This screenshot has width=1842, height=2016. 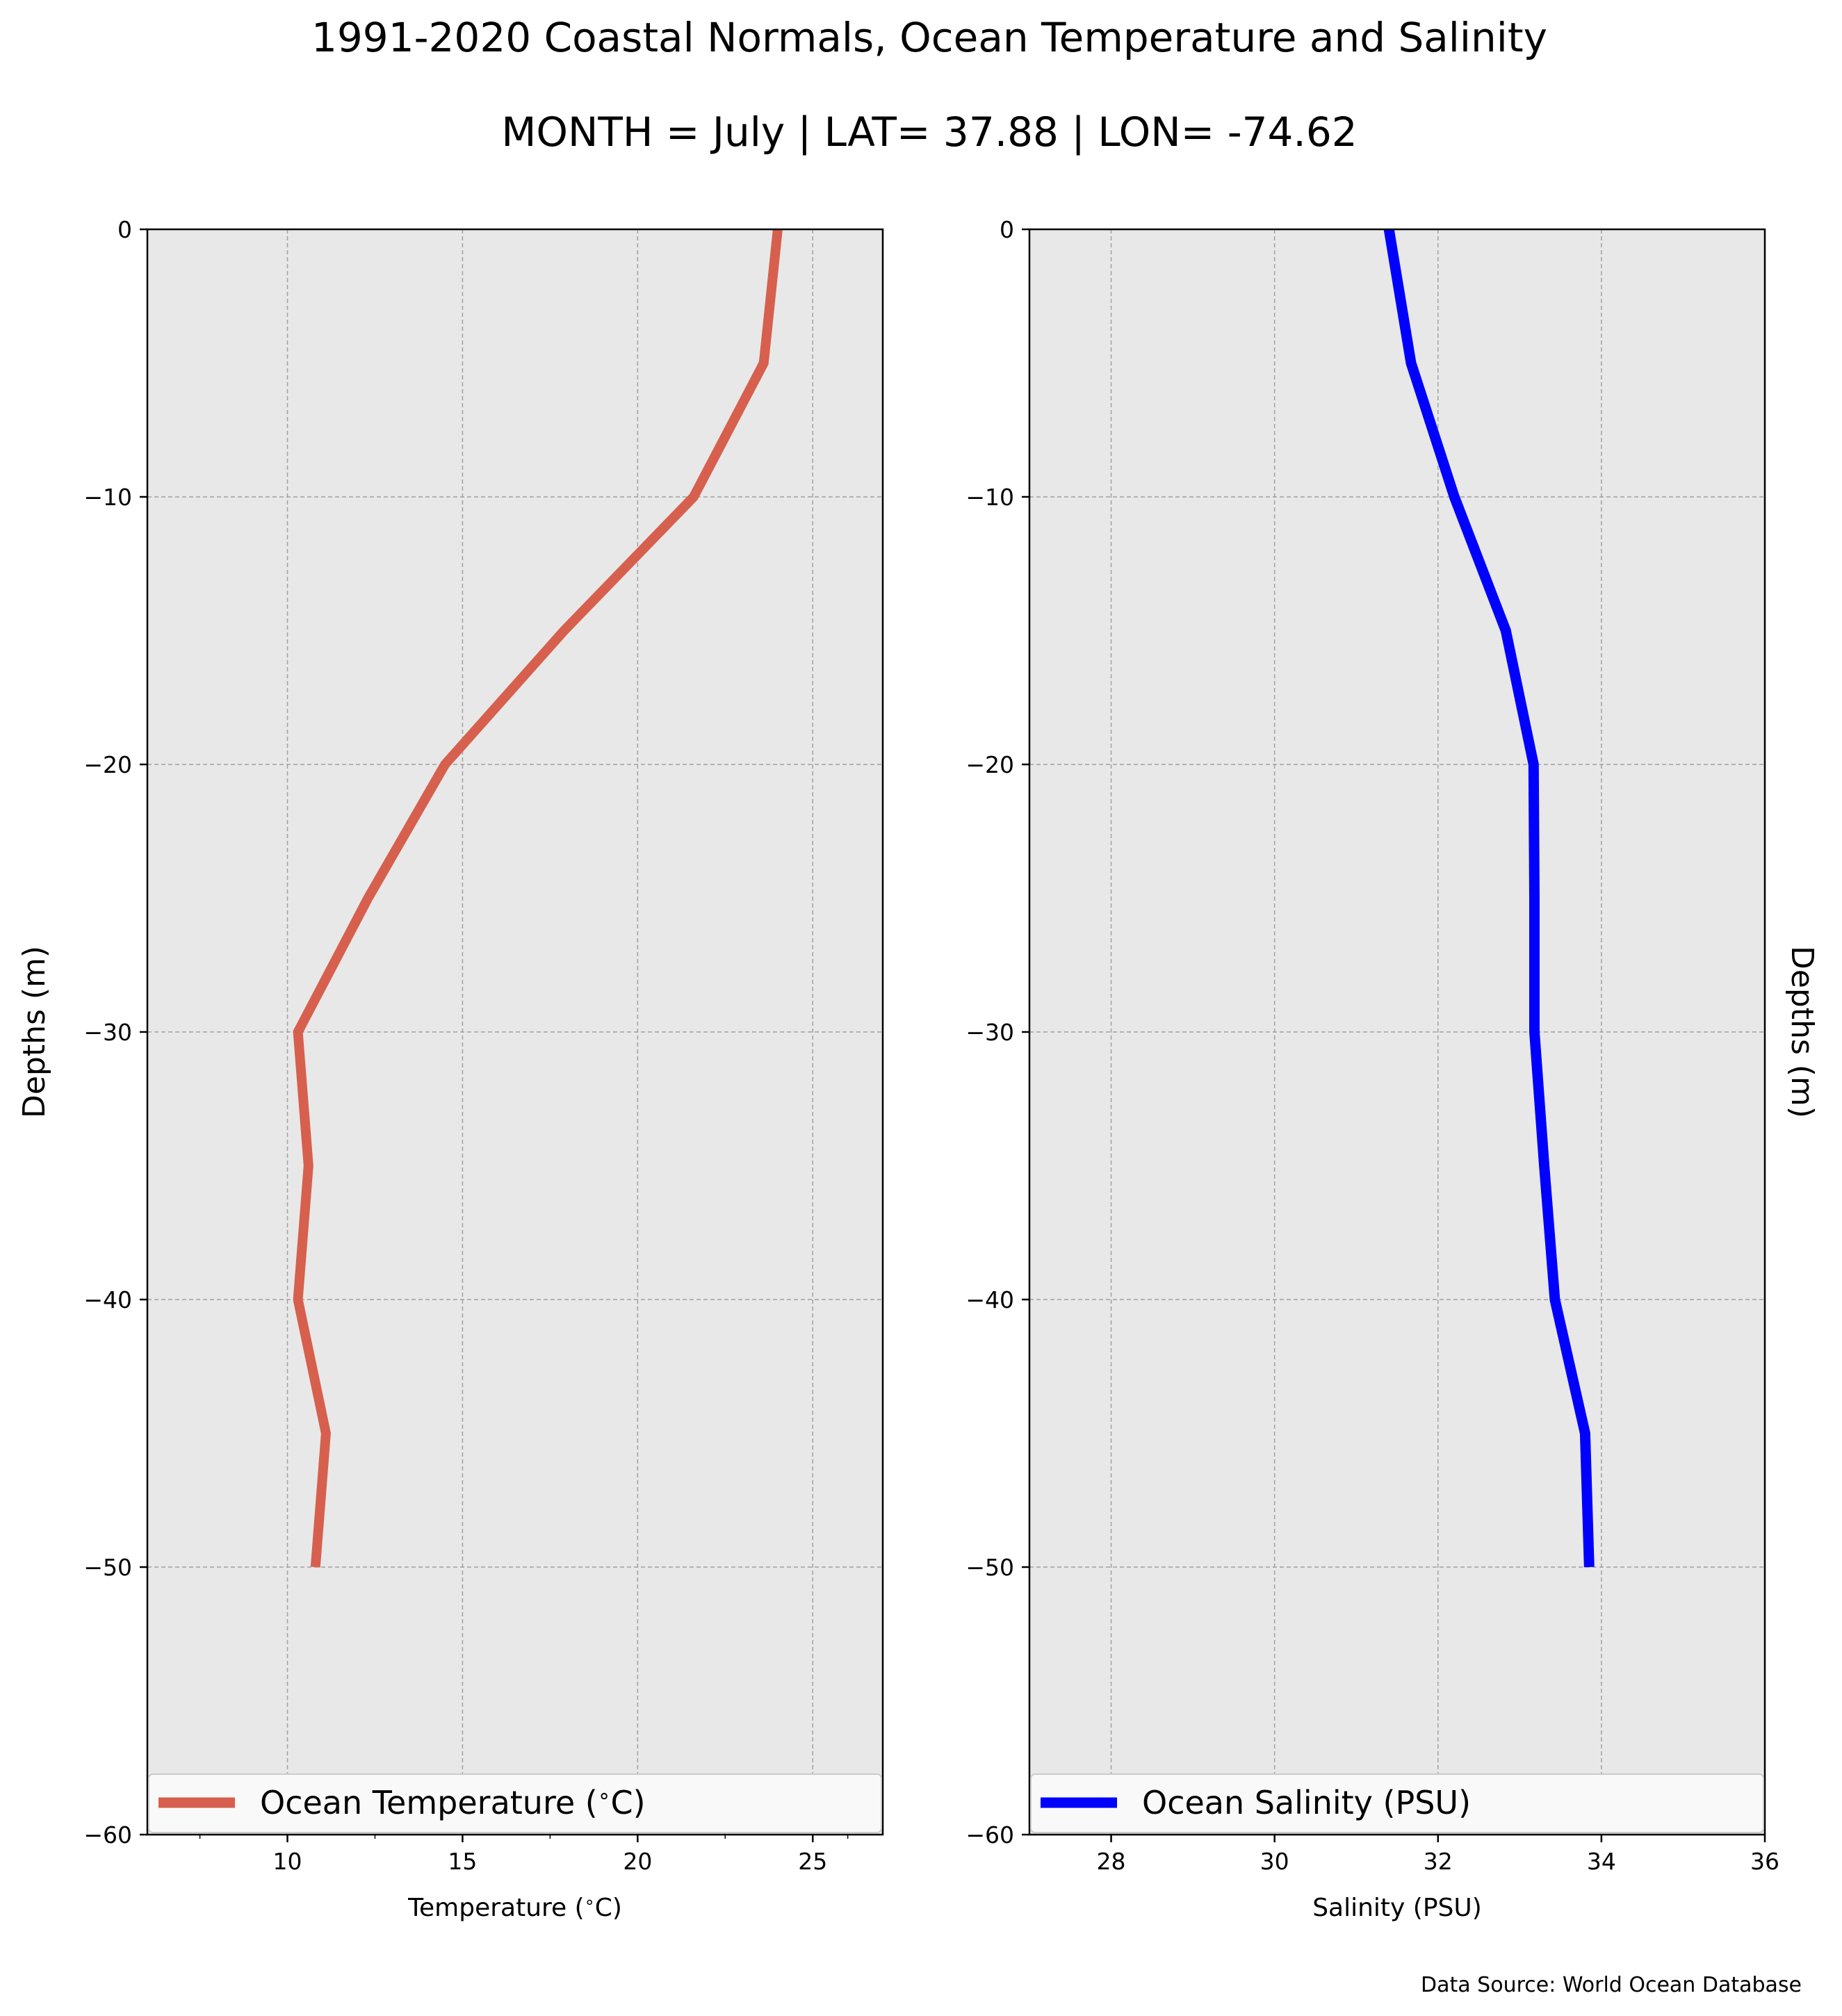 I want to click on temperature-x-label-degree: ∘, so click(x=590, y=1902).